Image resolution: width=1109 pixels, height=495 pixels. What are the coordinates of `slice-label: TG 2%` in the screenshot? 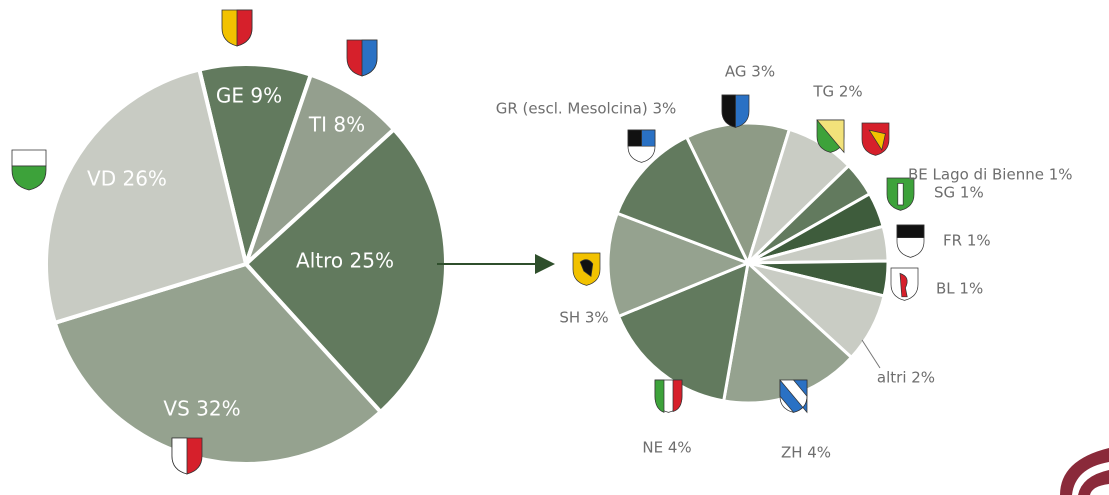 It's located at (837, 92).